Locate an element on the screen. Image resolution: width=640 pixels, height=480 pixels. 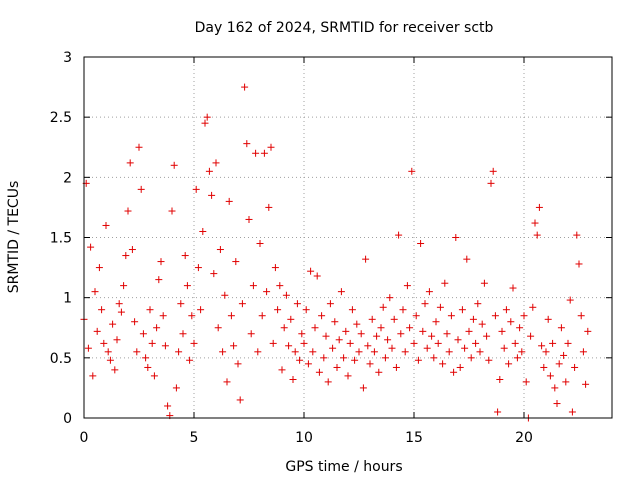
x-tick-label: 15 is located at coordinates (414, 438).